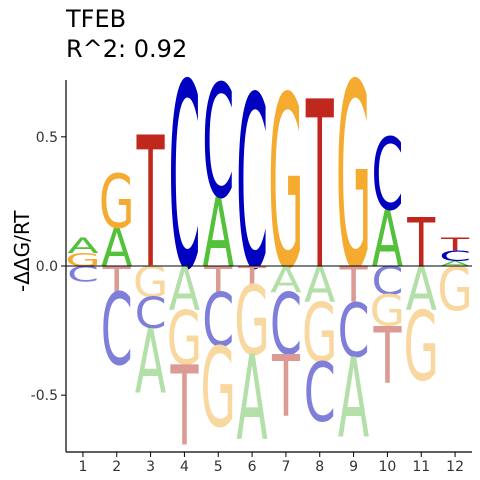 The image size is (480, 480). I want to click on x-tick-label: 2, so click(116, 467).